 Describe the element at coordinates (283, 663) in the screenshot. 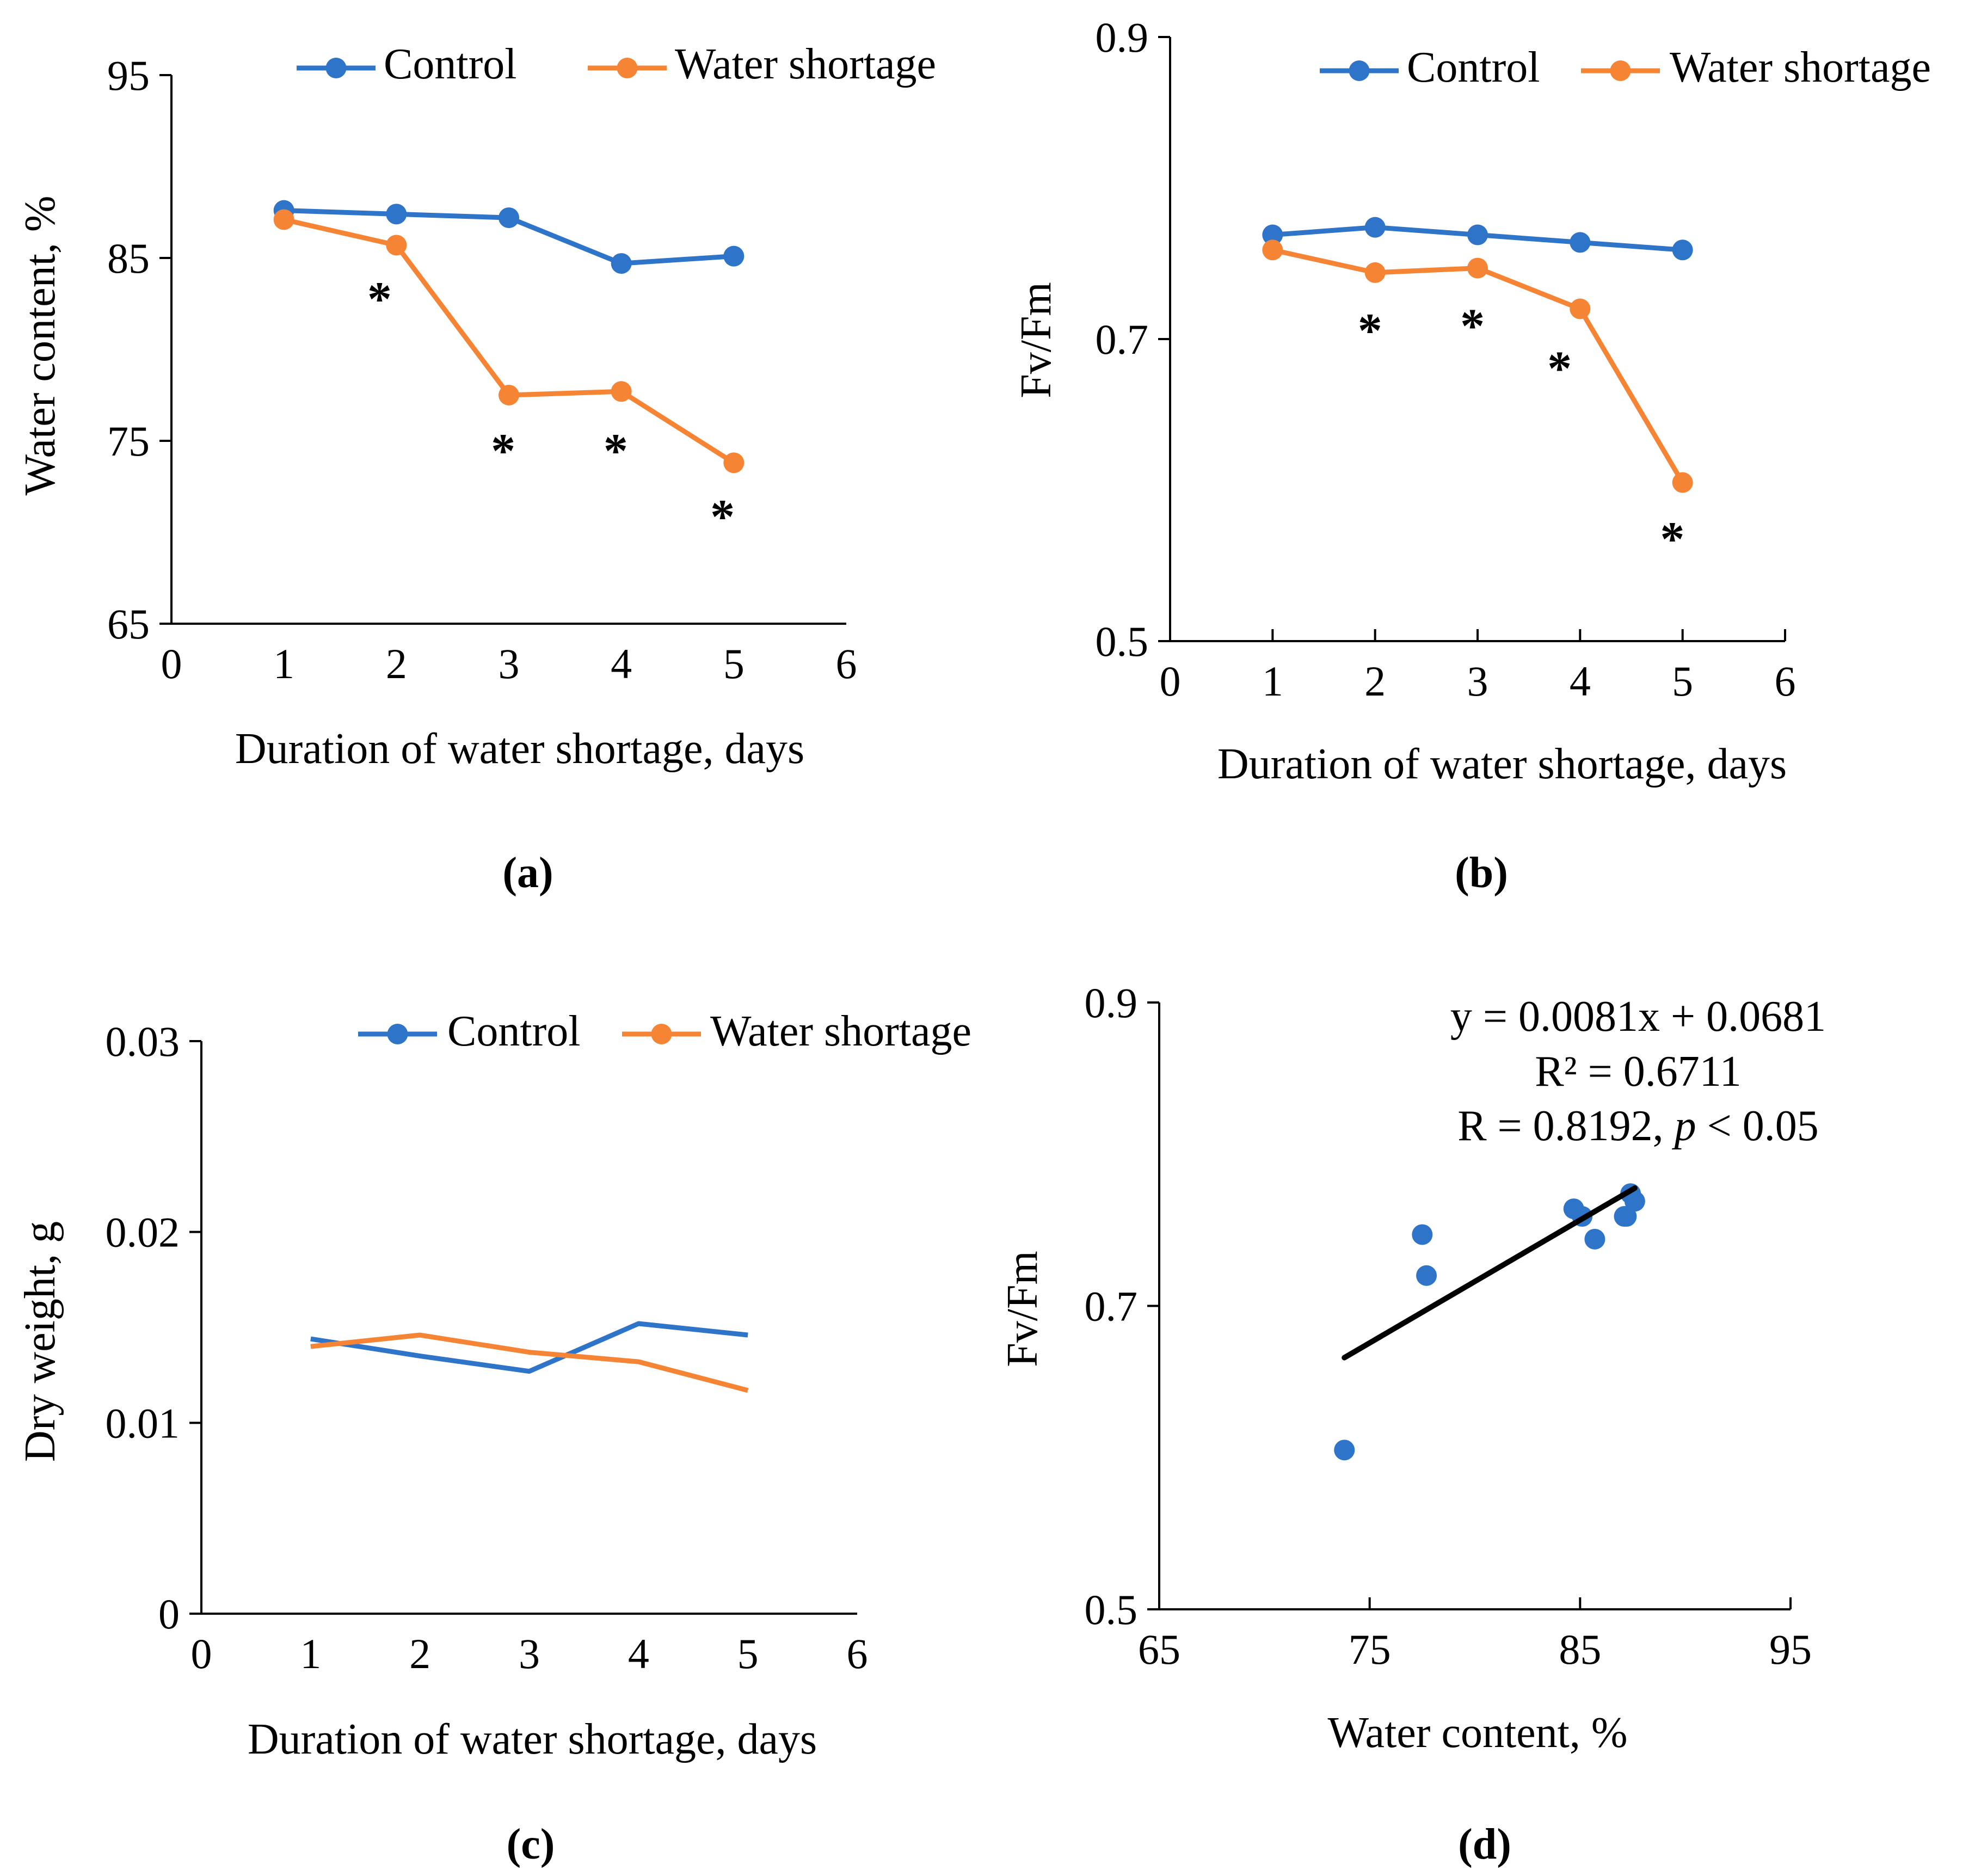

I see `panel-a-x-tick-label: 1` at that location.